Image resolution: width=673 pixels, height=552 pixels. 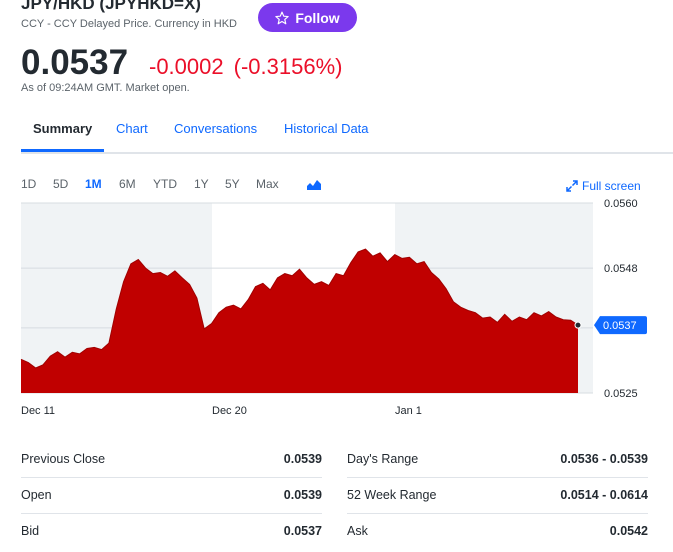 I want to click on last-price-marker, so click(x=578, y=325).